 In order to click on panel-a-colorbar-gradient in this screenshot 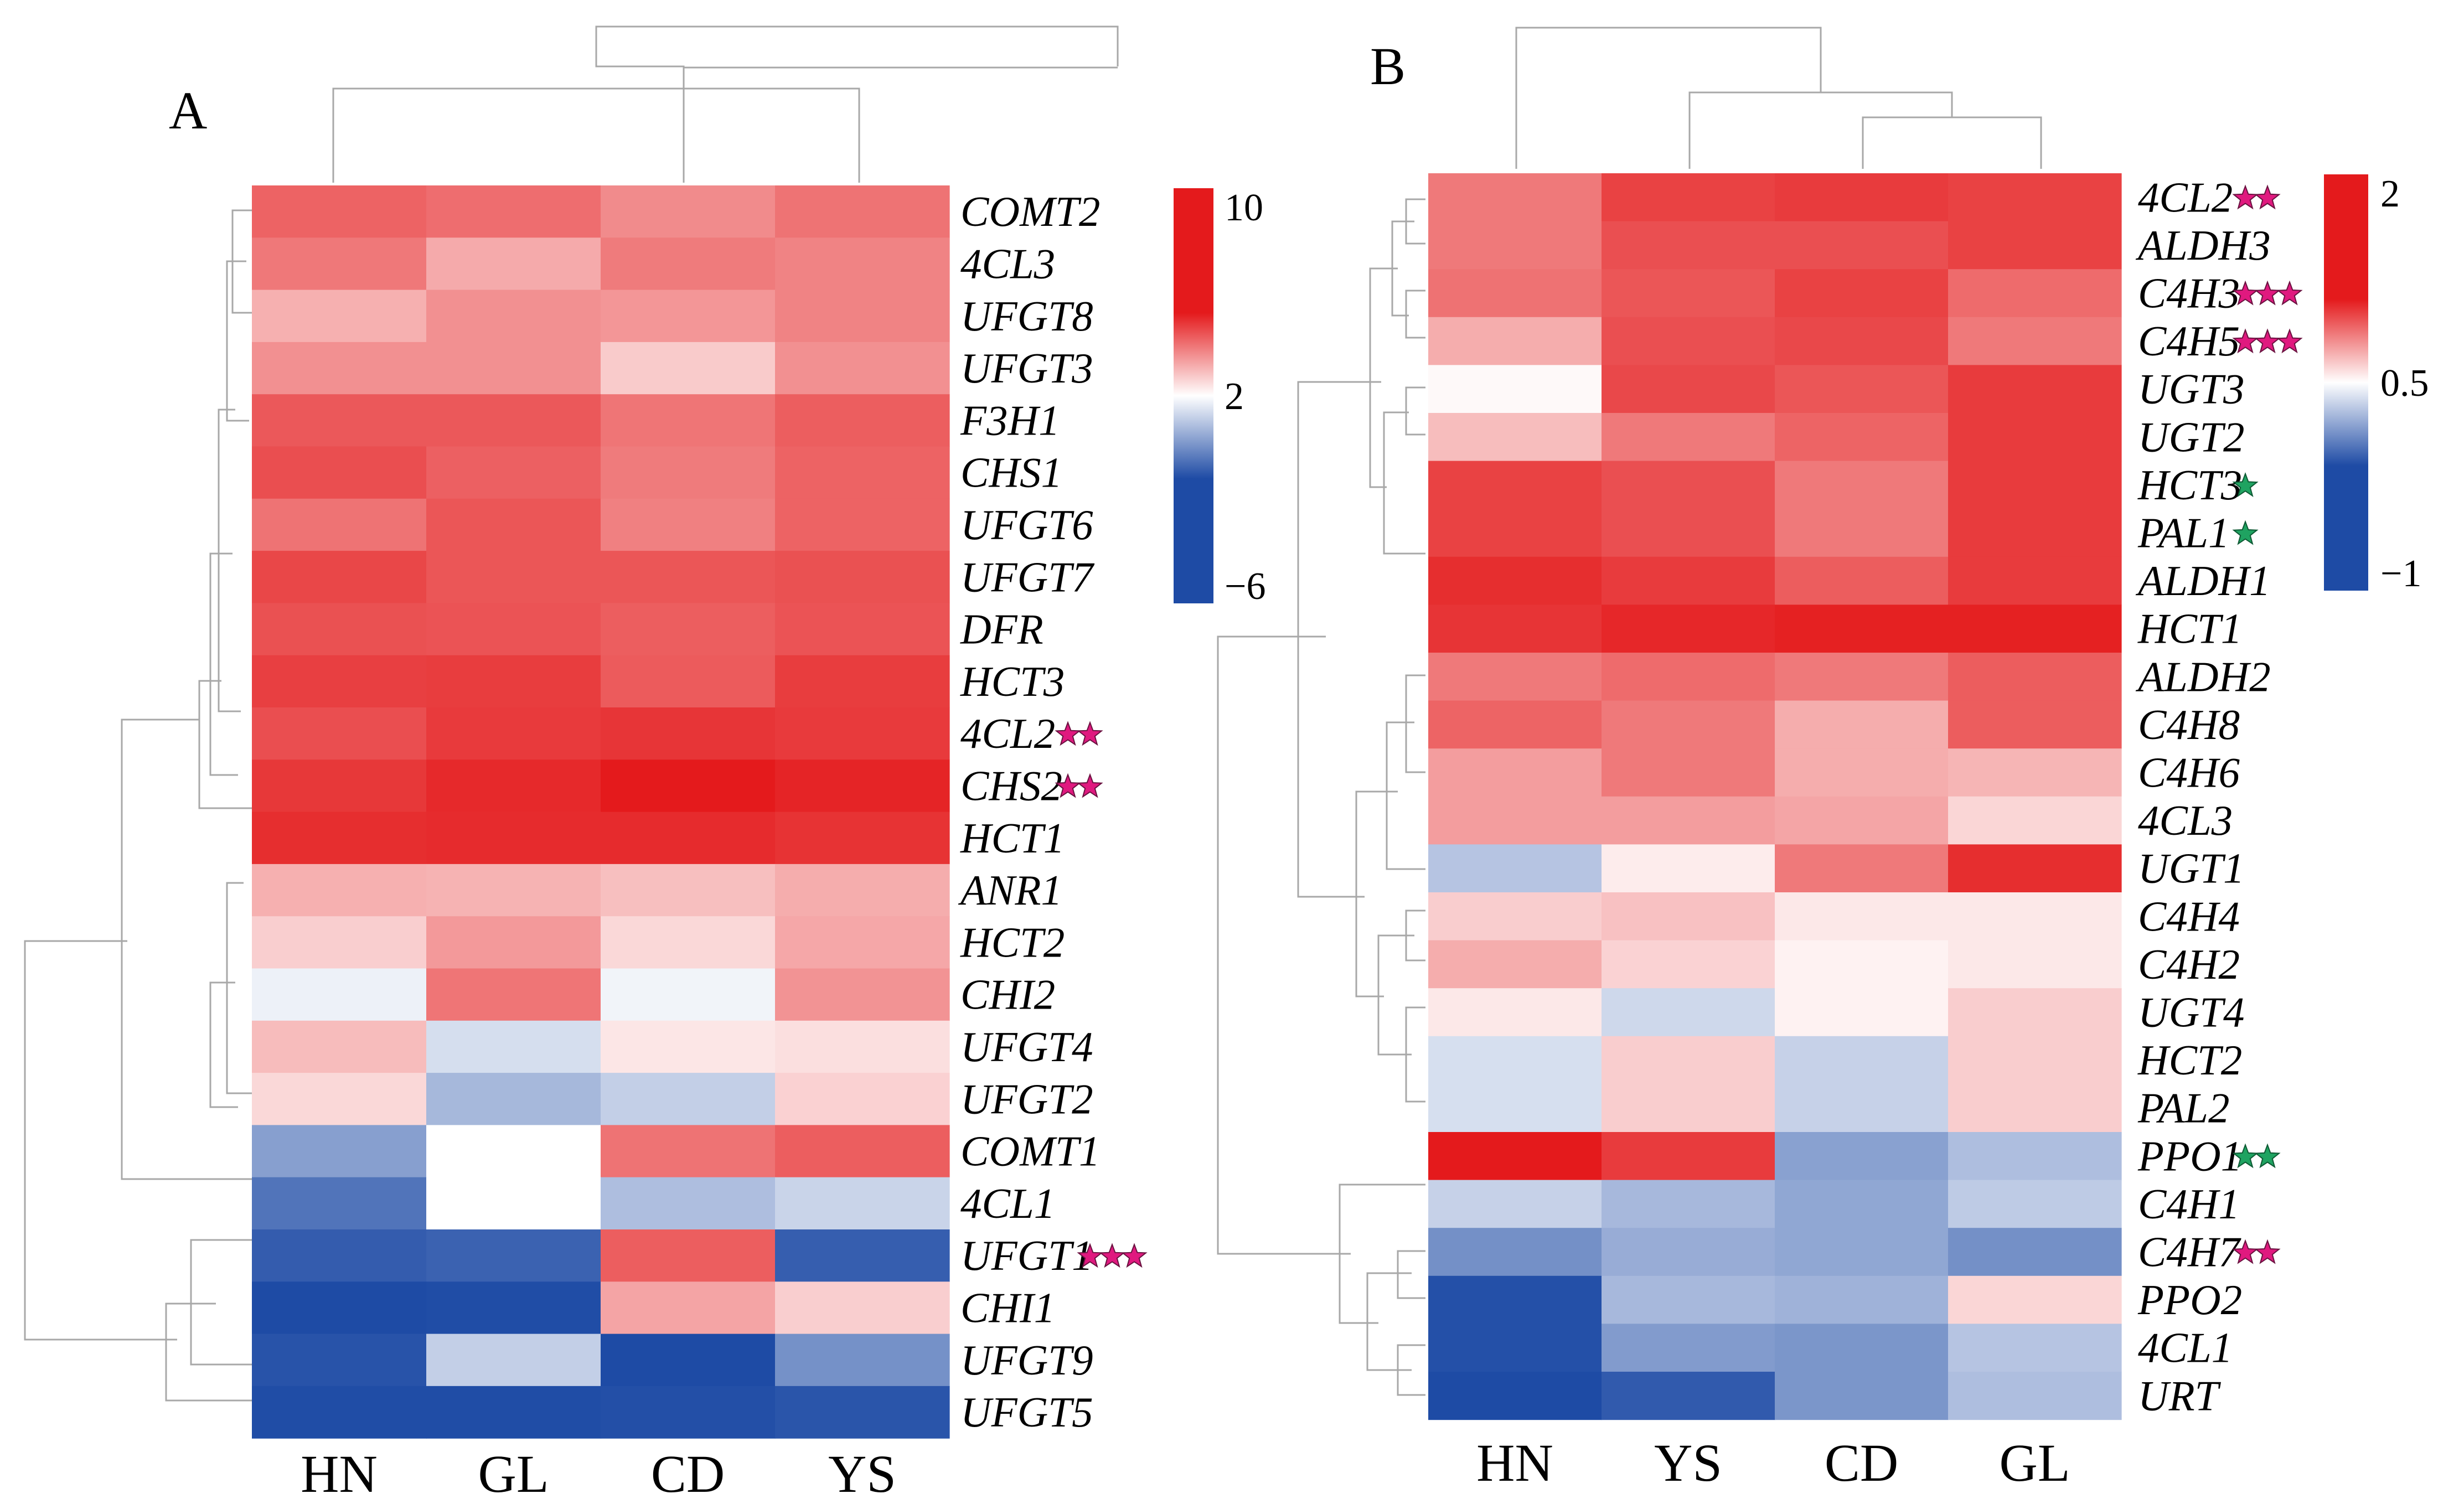, I will do `click(1193, 396)`.